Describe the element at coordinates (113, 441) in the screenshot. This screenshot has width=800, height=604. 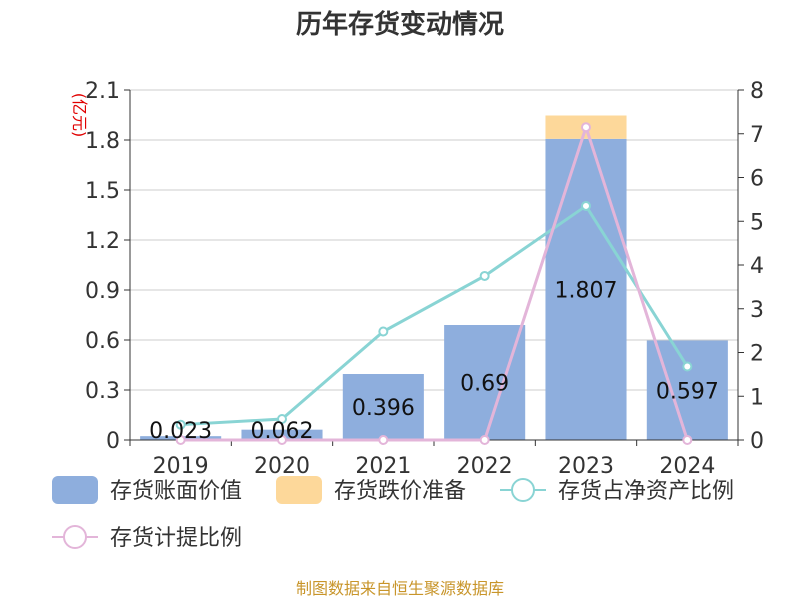
I see `y-left-tick-label: 0` at that location.